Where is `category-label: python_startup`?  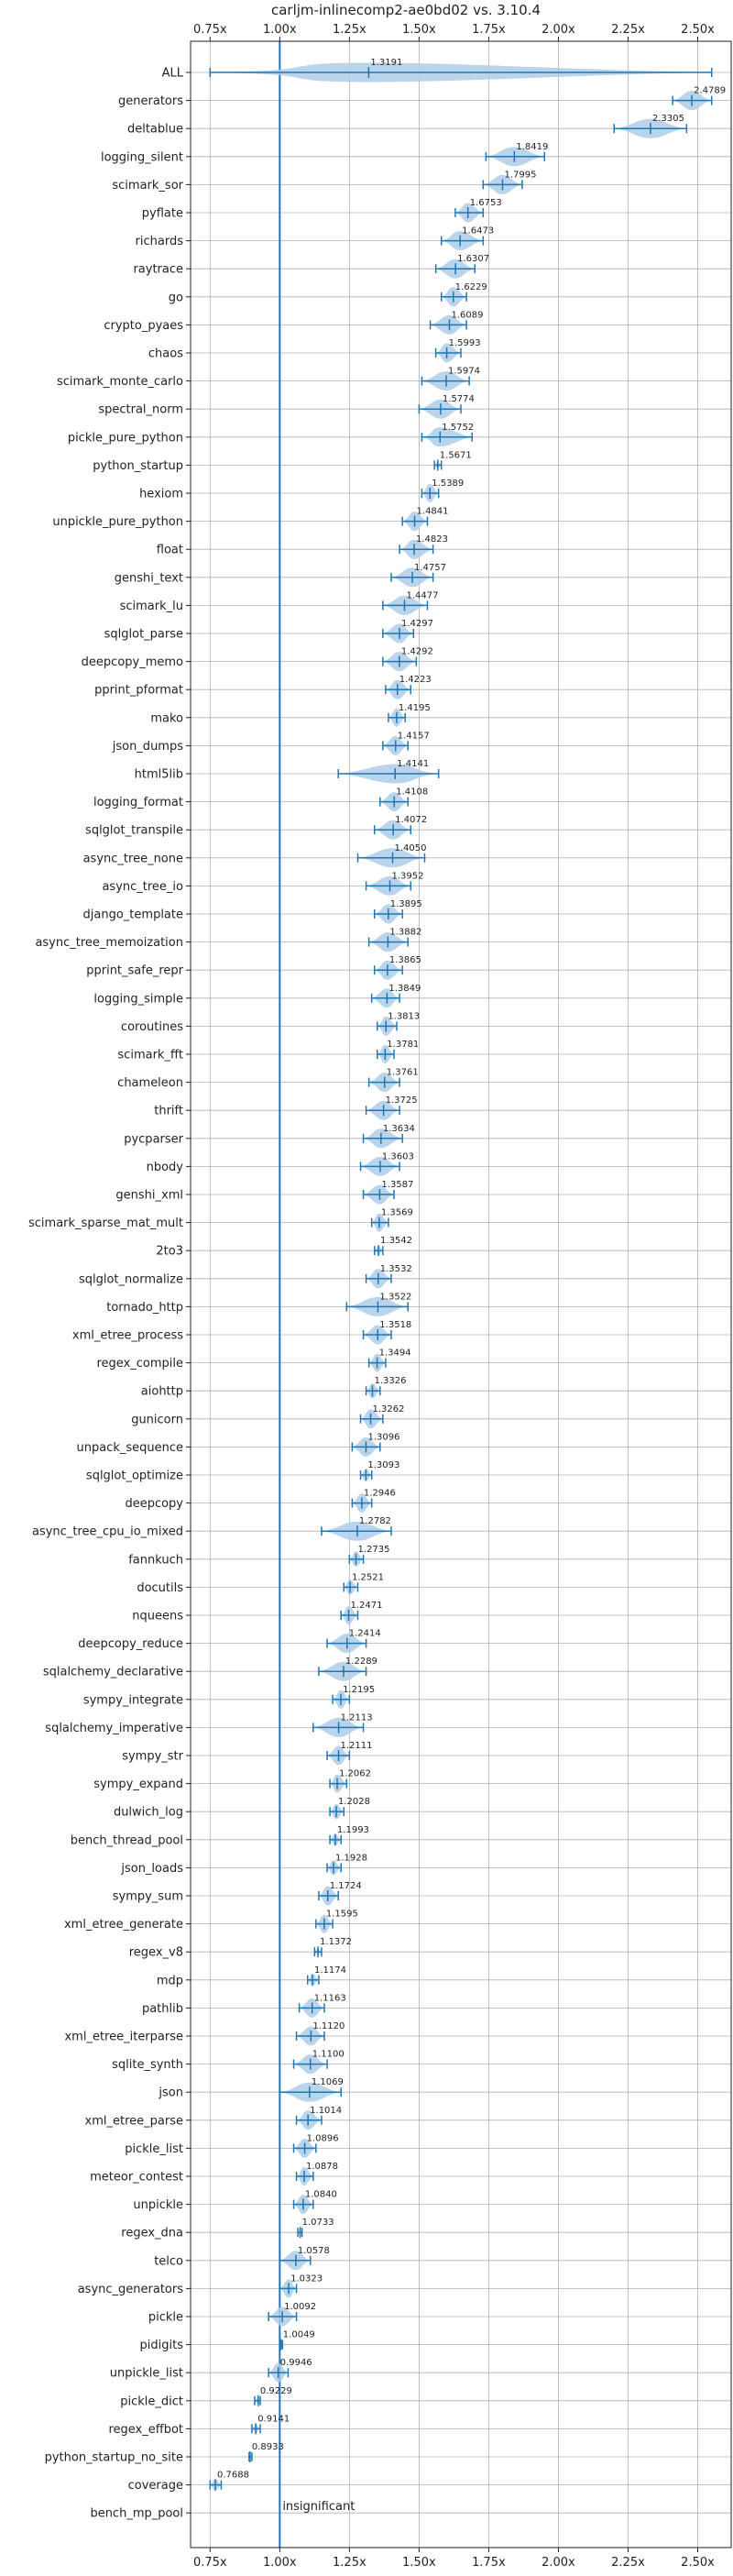
category-label: python_startup is located at coordinates (138, 466).